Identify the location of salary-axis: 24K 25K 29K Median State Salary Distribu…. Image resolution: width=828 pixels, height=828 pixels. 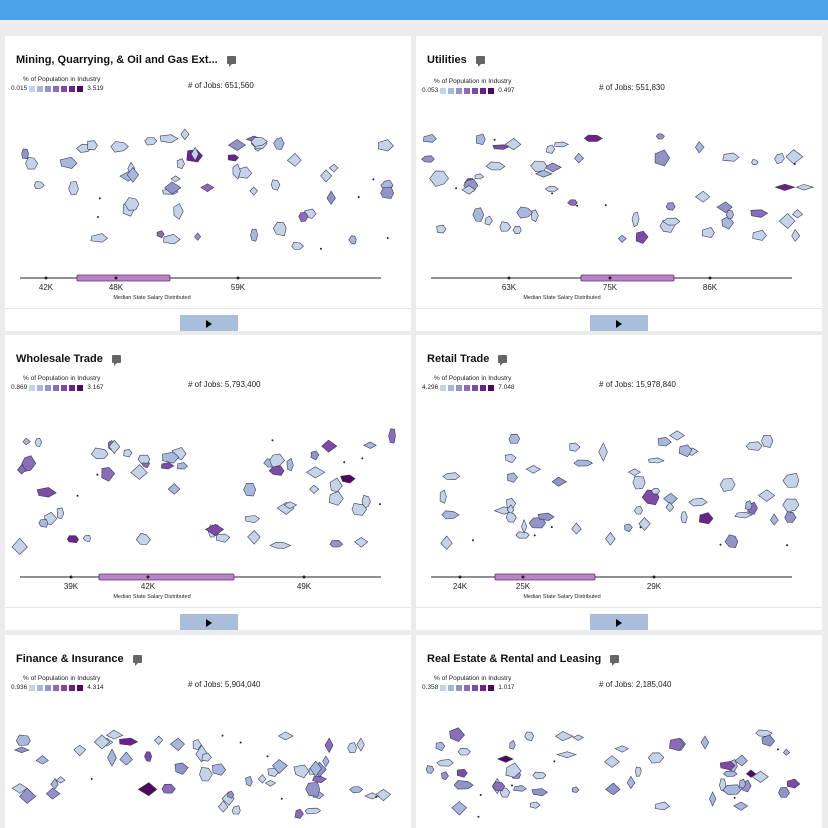
(619, 585).